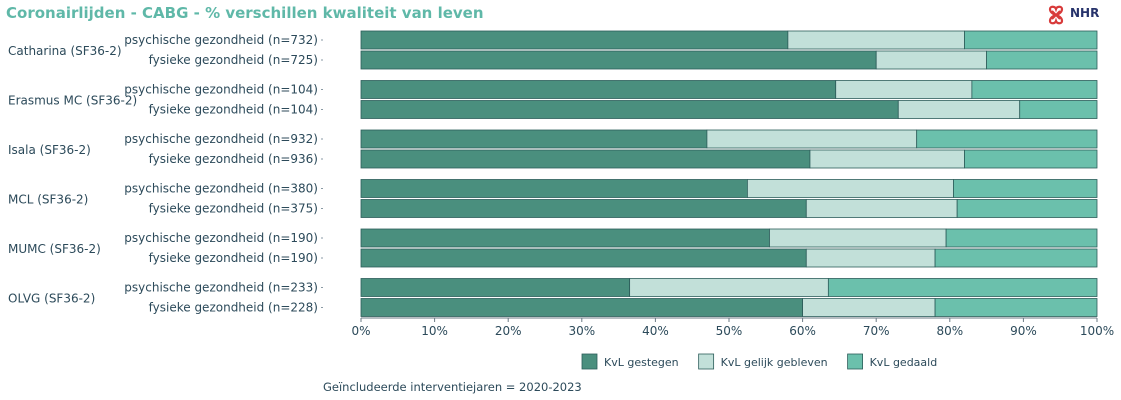 The width and height of the screenshot is (1121, 400). Describe the element at coordinates (233, 308) in the screenshot. I see `category-label: fysieke gezondheid (n=228)` at that location.